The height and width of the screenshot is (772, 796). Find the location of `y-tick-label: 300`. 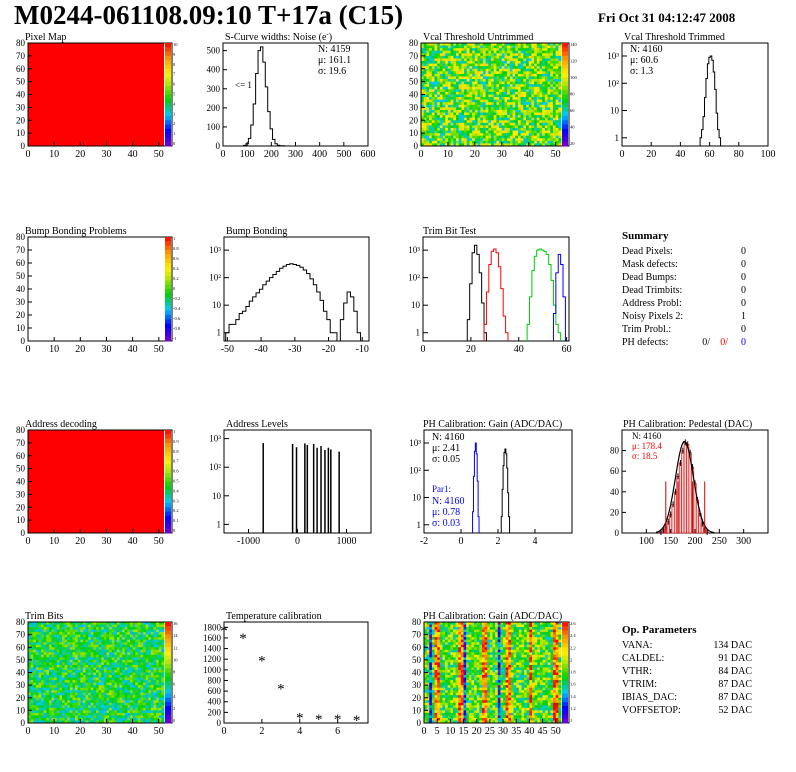

y-tick-label: 300 is located at coordinates (214, 89).